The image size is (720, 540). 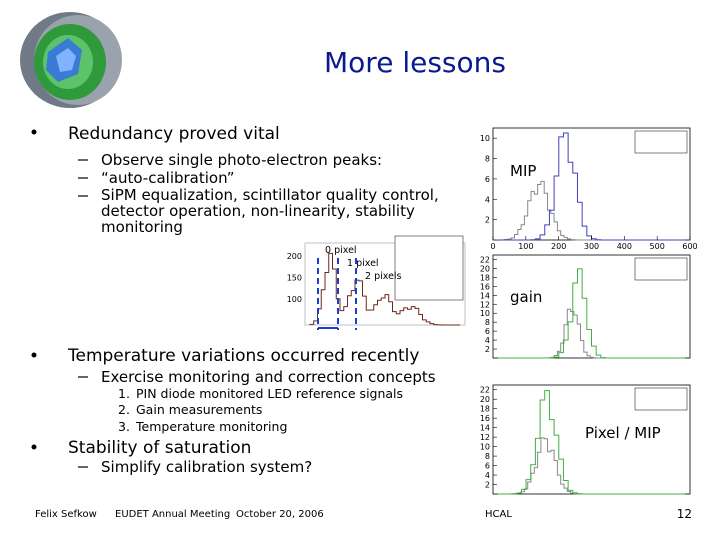 I want to click on sub-item: Simplify calibration system?, so click(x=206, y=467).